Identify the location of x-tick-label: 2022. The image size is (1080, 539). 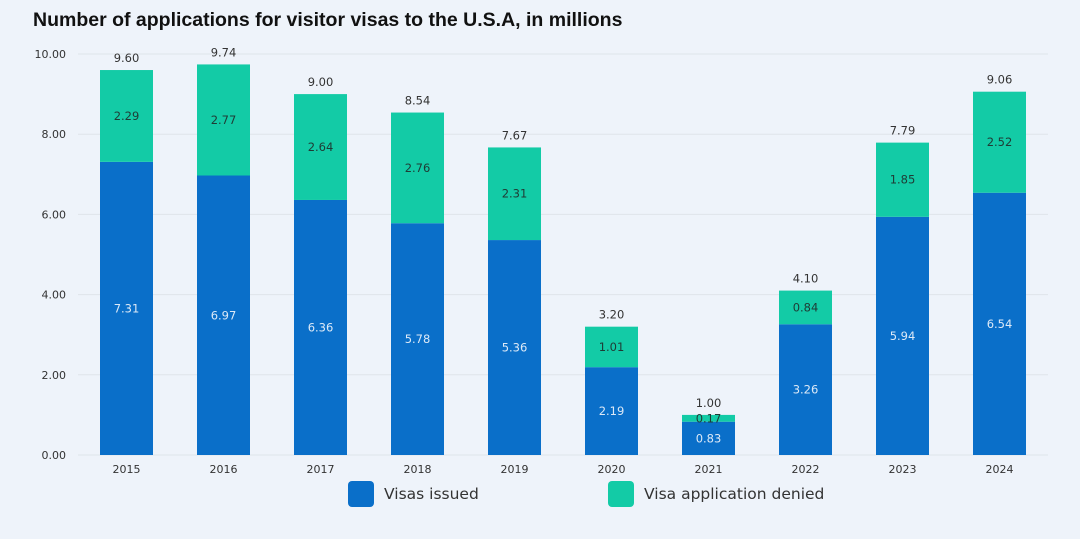
(806, 469).